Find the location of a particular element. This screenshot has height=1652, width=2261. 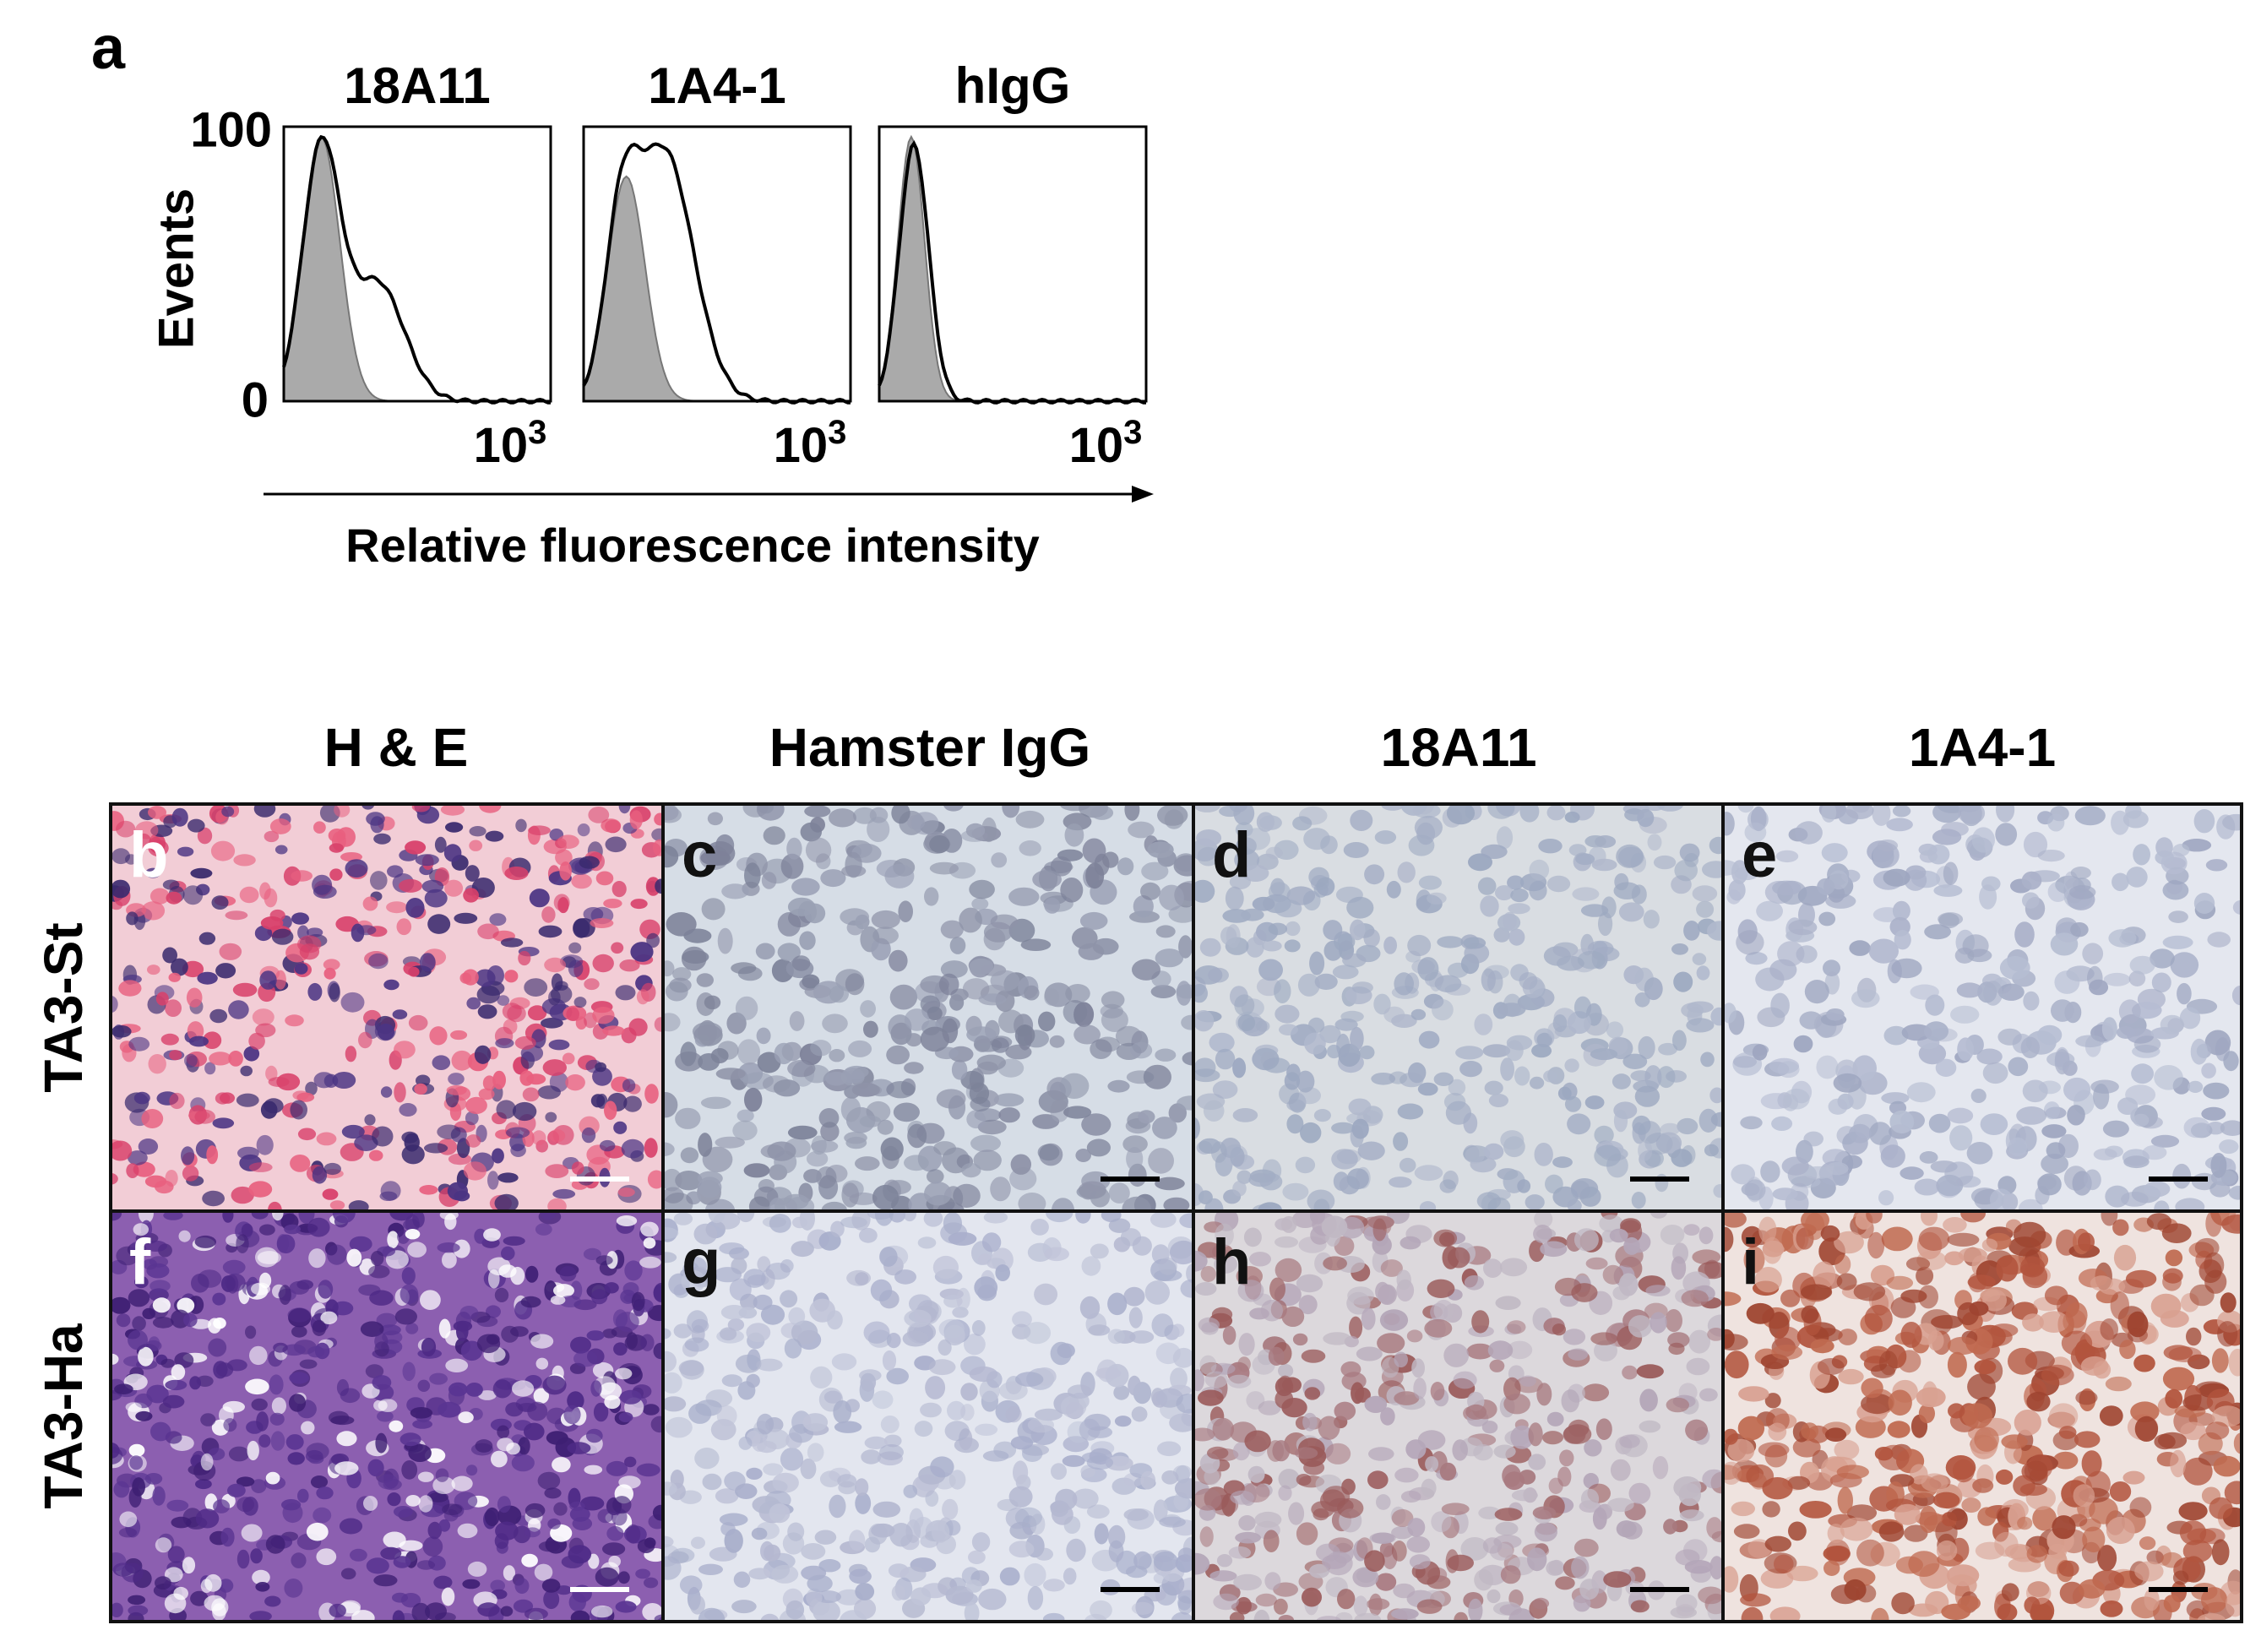

x-axis-label: Relative fluorescence intensity is located at coordinates (693, 545).